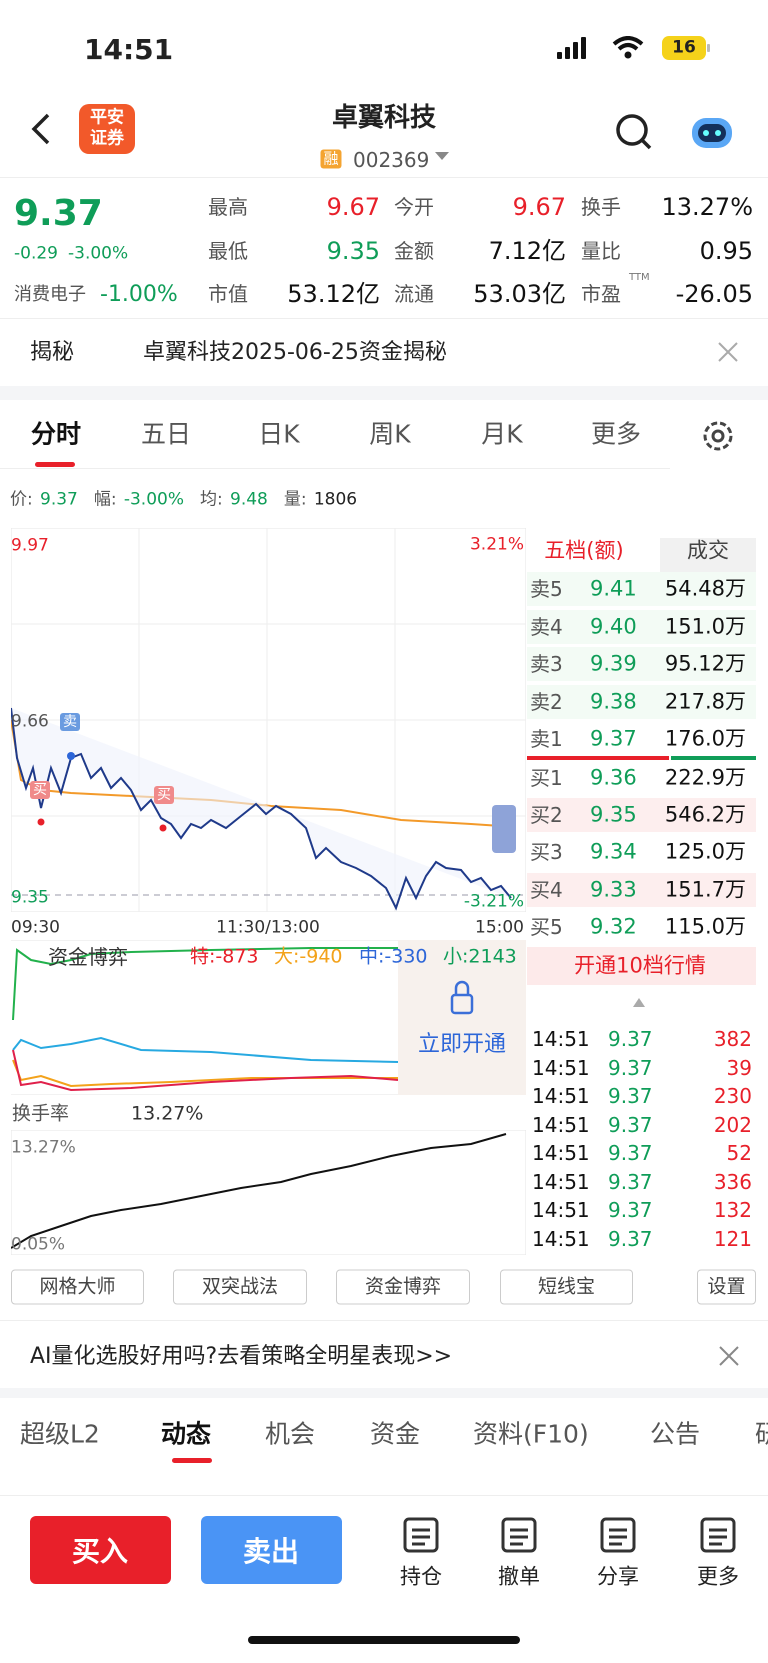 The height and width of the screenshot is (1663, 768). I want to click on home-indicator, so click(384, 1640).